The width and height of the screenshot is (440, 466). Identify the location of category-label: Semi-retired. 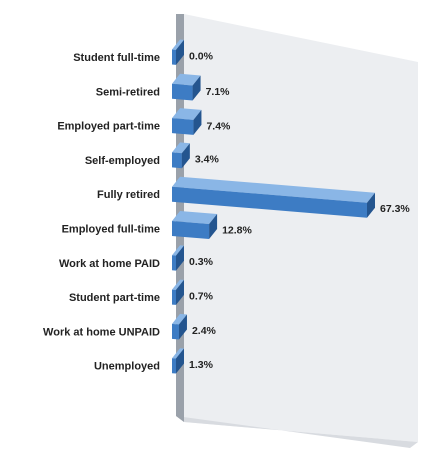
(128, 92).